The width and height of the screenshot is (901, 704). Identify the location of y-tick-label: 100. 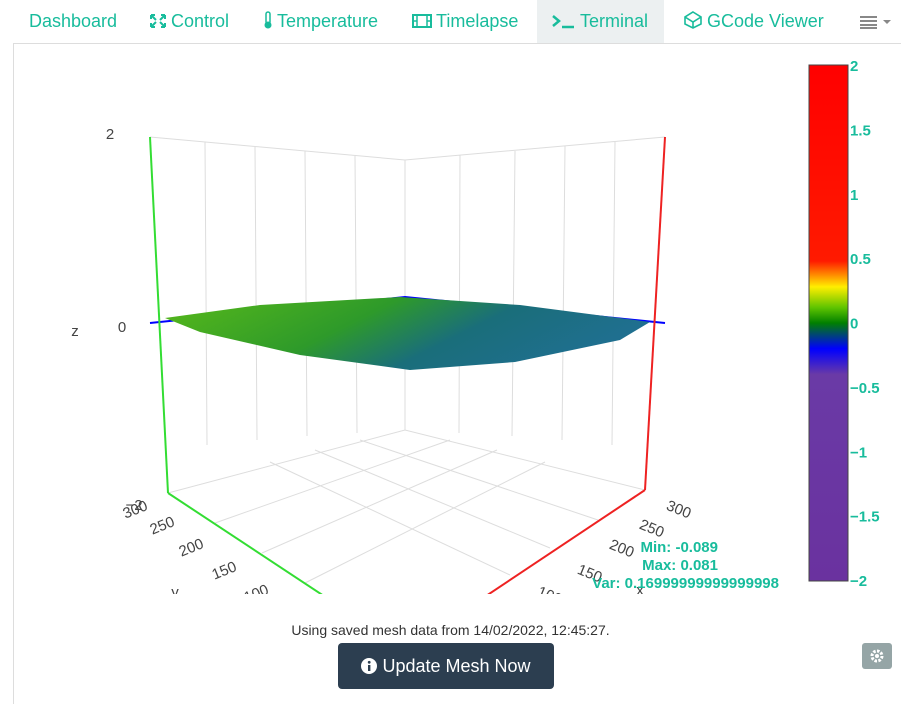
(257, 593).